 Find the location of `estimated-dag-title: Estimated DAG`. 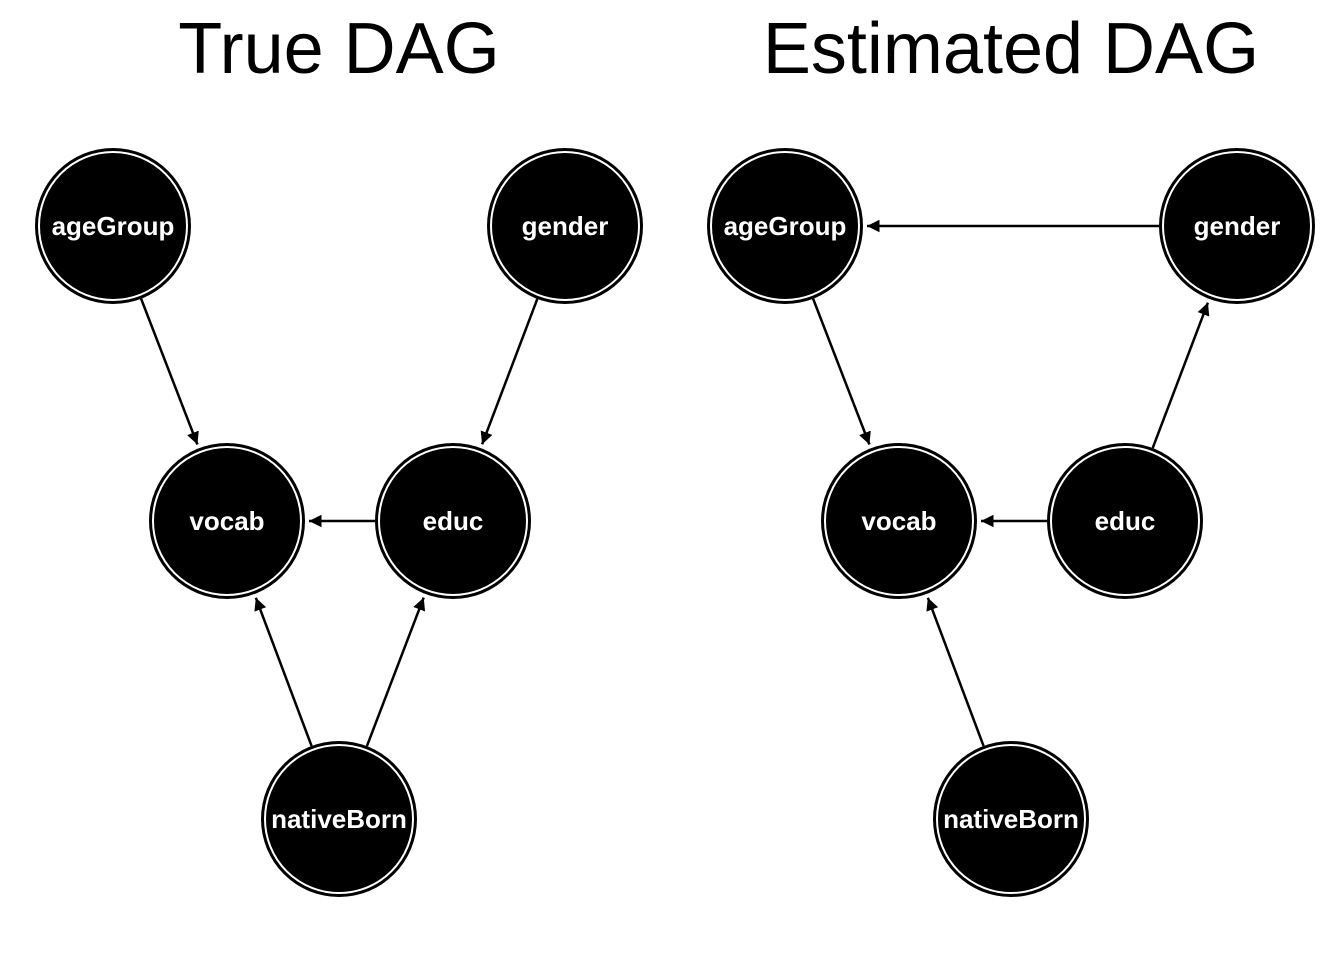

estimated-dag-title: Estimated DAG is located at coordinates (1011, 49).